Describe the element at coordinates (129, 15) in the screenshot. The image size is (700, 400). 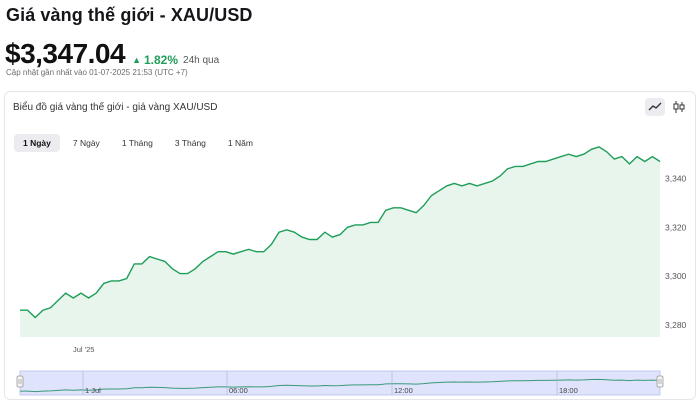
I see `page-title: Giá vàng thế giới - XAU/USD` at that location.